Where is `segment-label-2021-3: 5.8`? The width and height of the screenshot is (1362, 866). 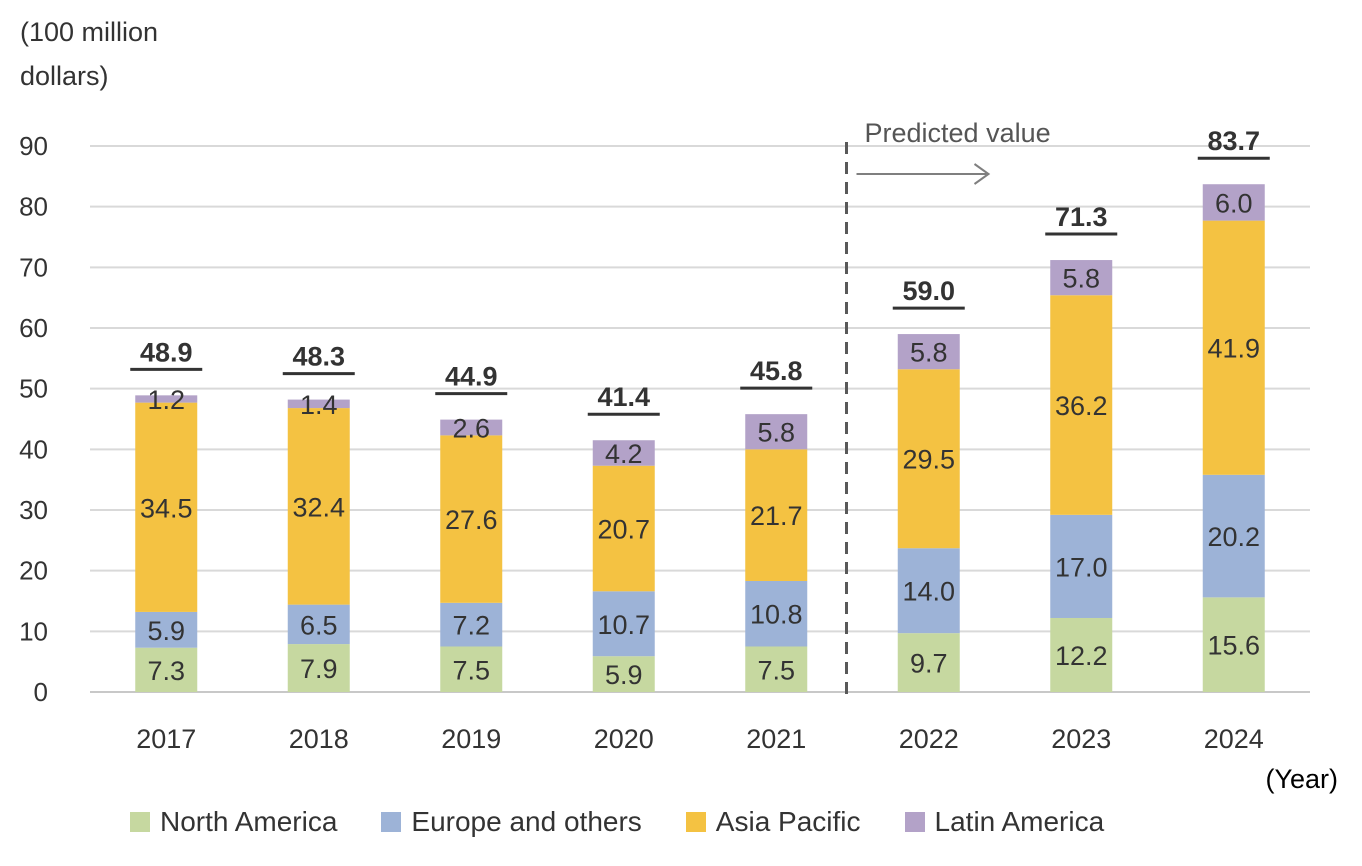
segment-label-2021-3: 5.8 is located at coordinates (776, 433).